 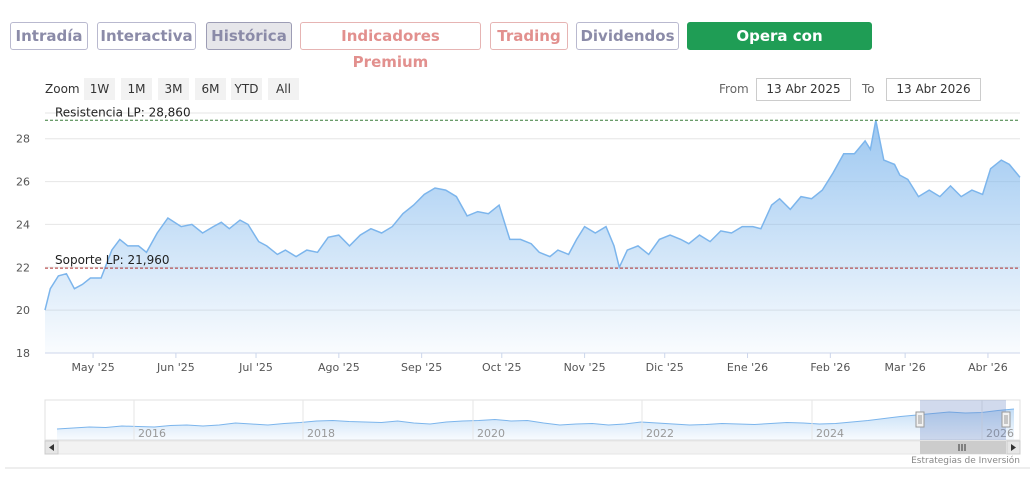 What do you see at coordinates (112, 260) in the screenshot?
I see `support-label: Soporte LP: 21,960` at bounding box center [112, 260].